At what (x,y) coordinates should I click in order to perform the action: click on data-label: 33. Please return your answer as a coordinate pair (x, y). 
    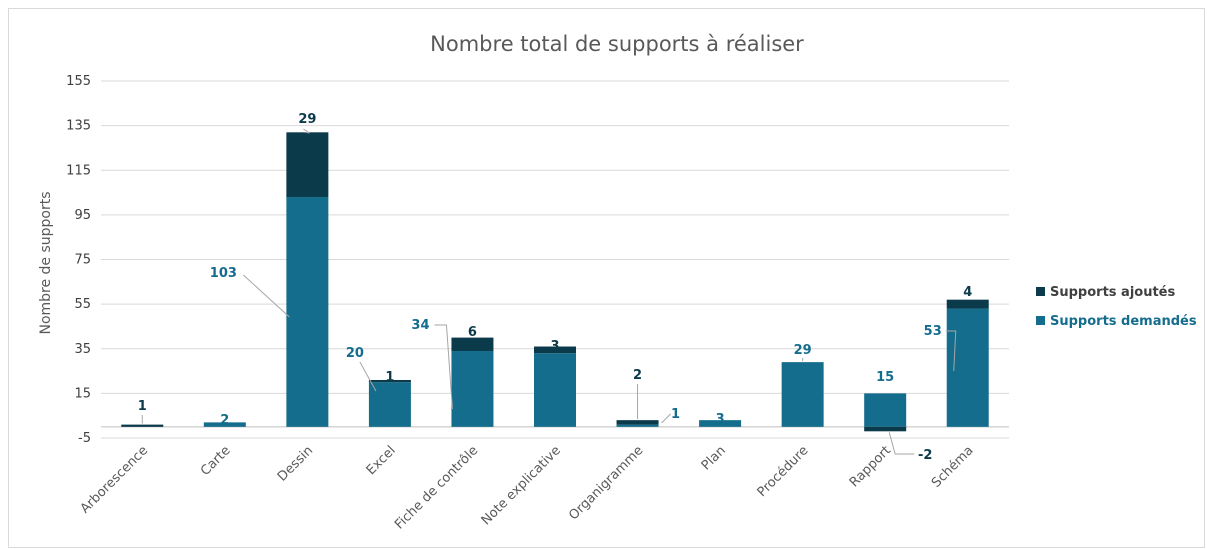
    Looking at the image, I should click on (482, 394).